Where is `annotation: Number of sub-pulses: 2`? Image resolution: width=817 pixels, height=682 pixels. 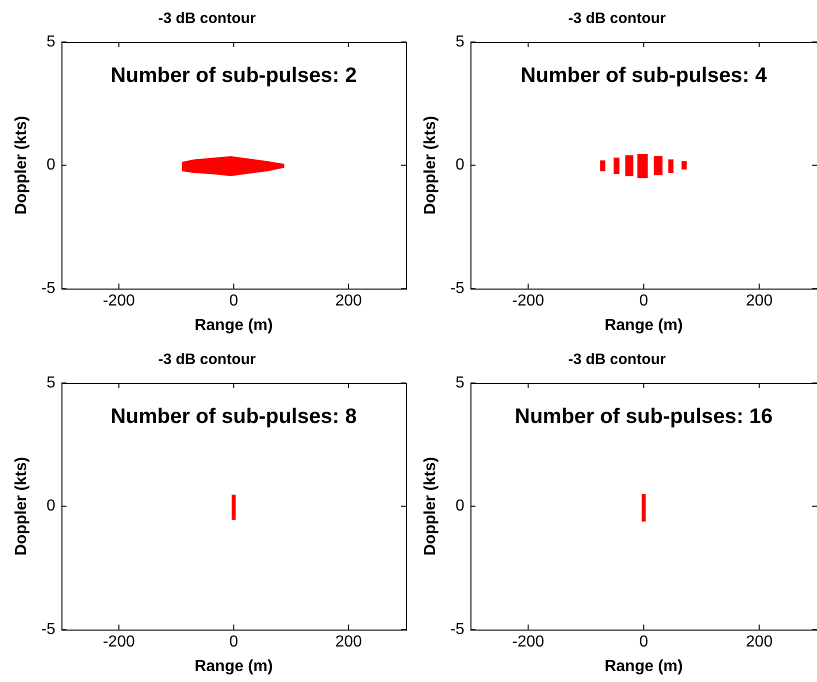
annotation: Number of sub-pulses: 2 is located at coordinates (233, 75).